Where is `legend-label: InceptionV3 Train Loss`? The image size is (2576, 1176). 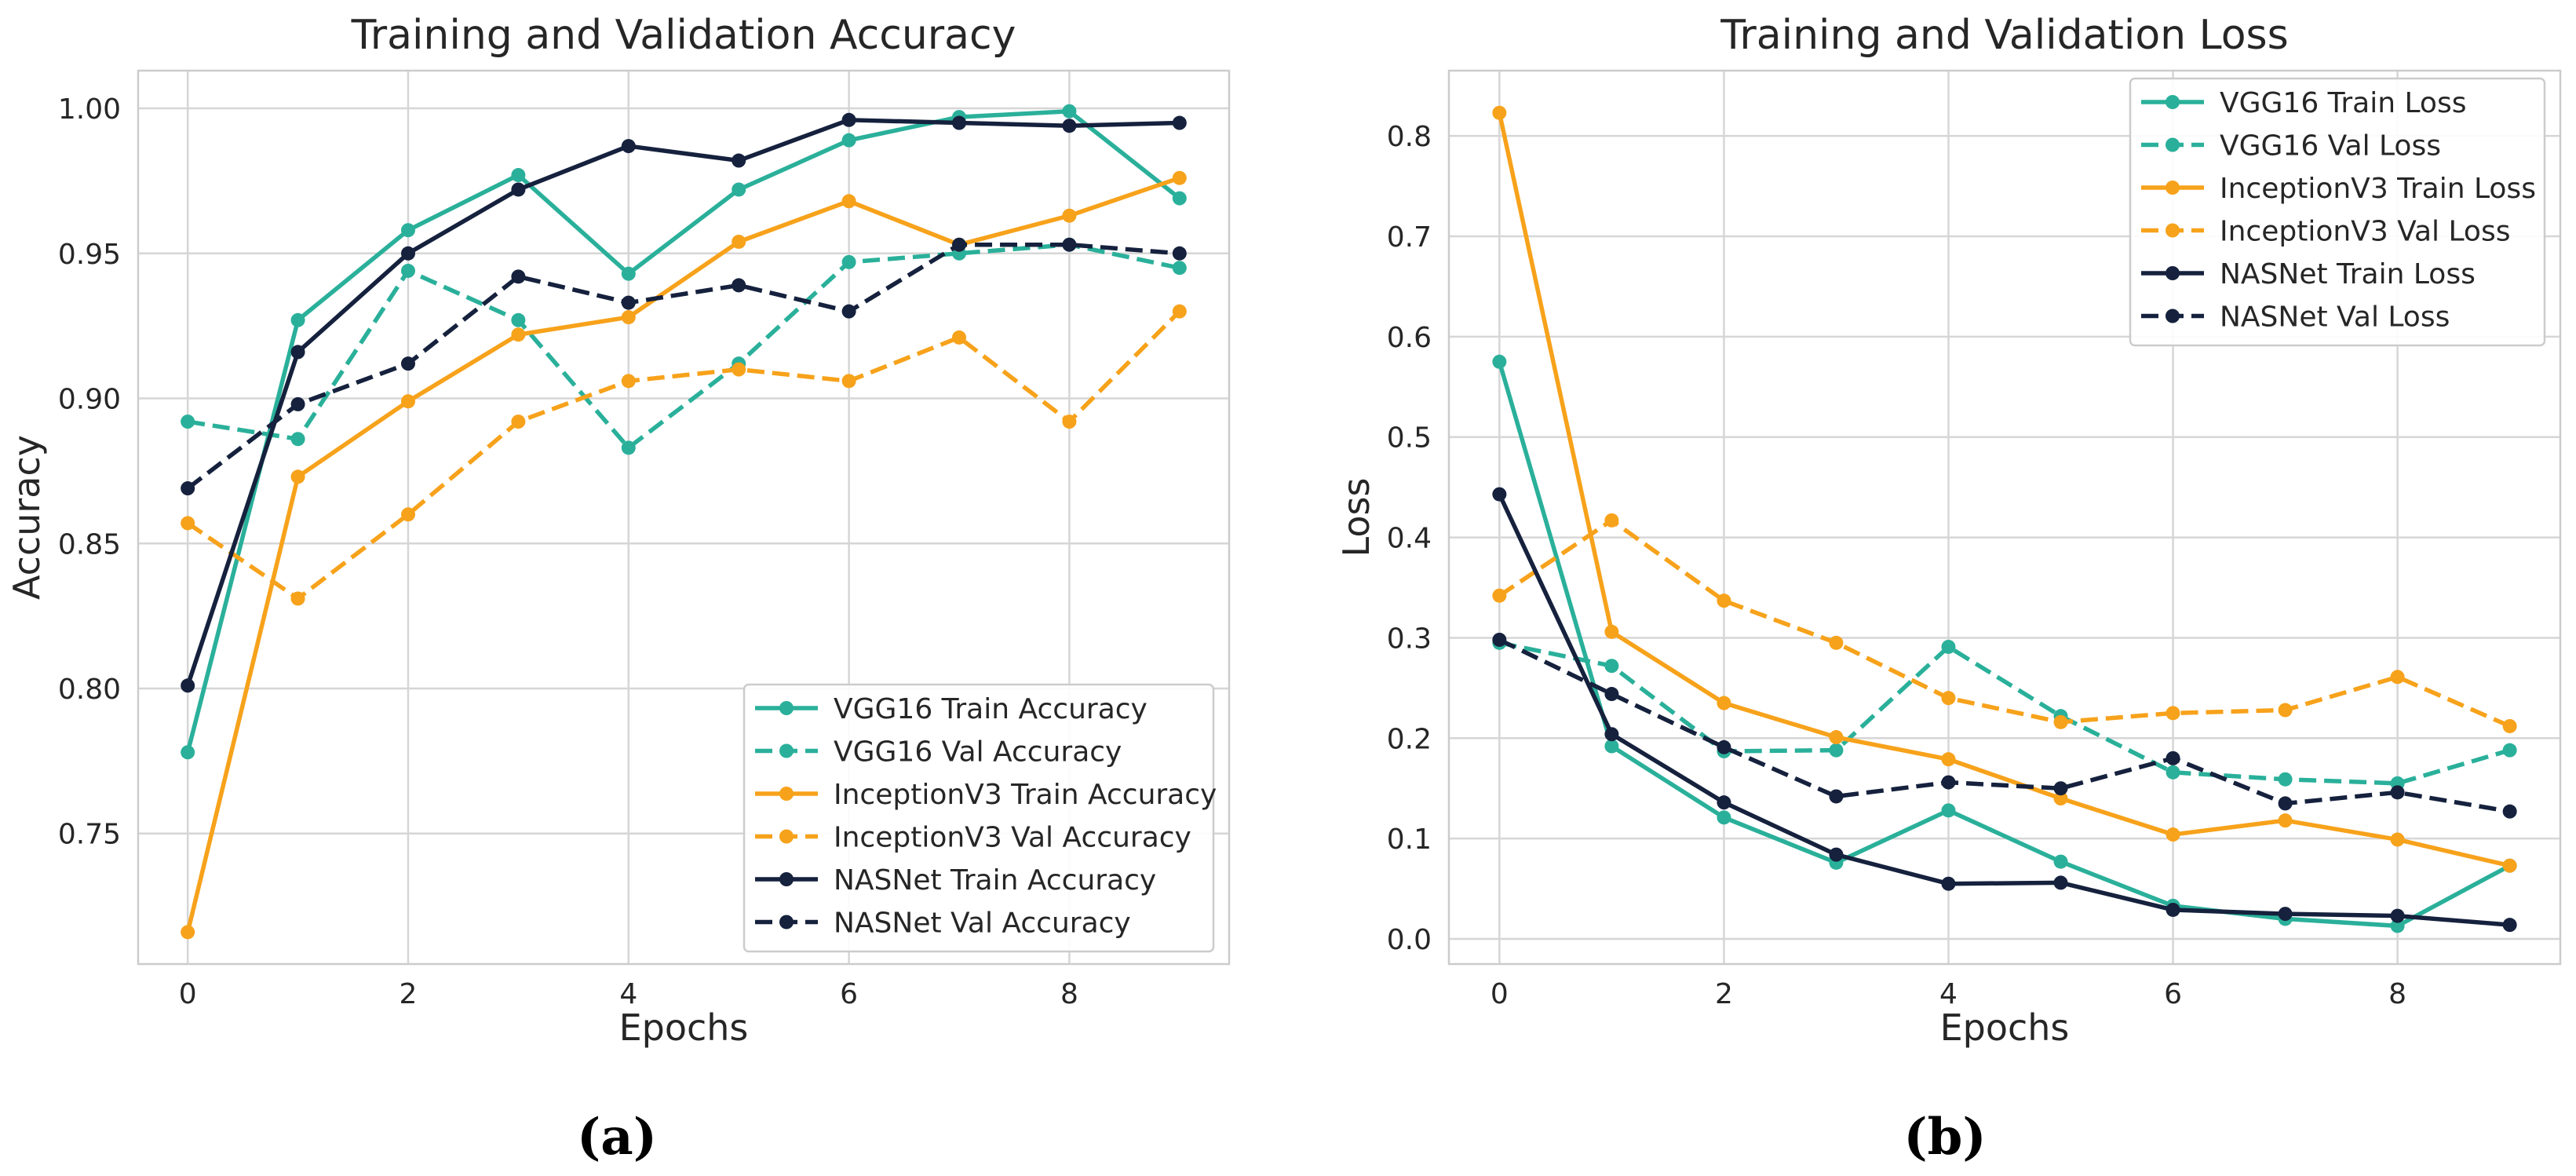 legend-label: InceptionV3 Train Loss is located at coordinates (2378, 189).